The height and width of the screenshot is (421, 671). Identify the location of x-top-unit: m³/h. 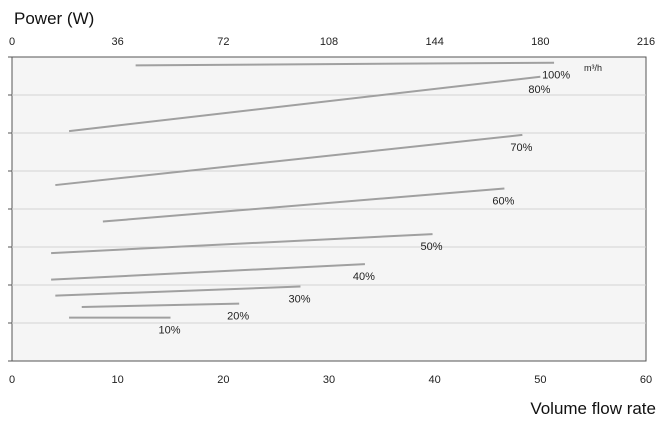
(593, 68).